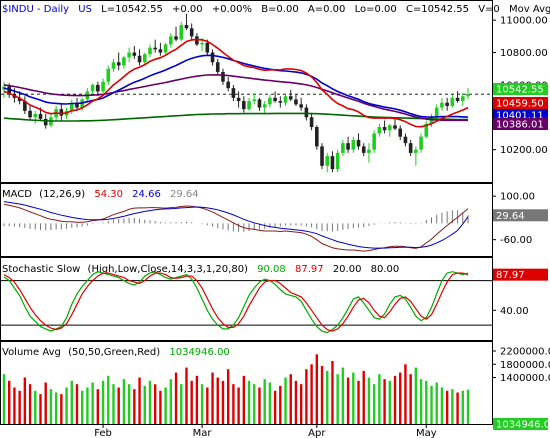 This screenshot has height=438, width=550. Describe the element at coordinates (317, 433) in the screenshot. I see `x-month-label: Apr` at that location.